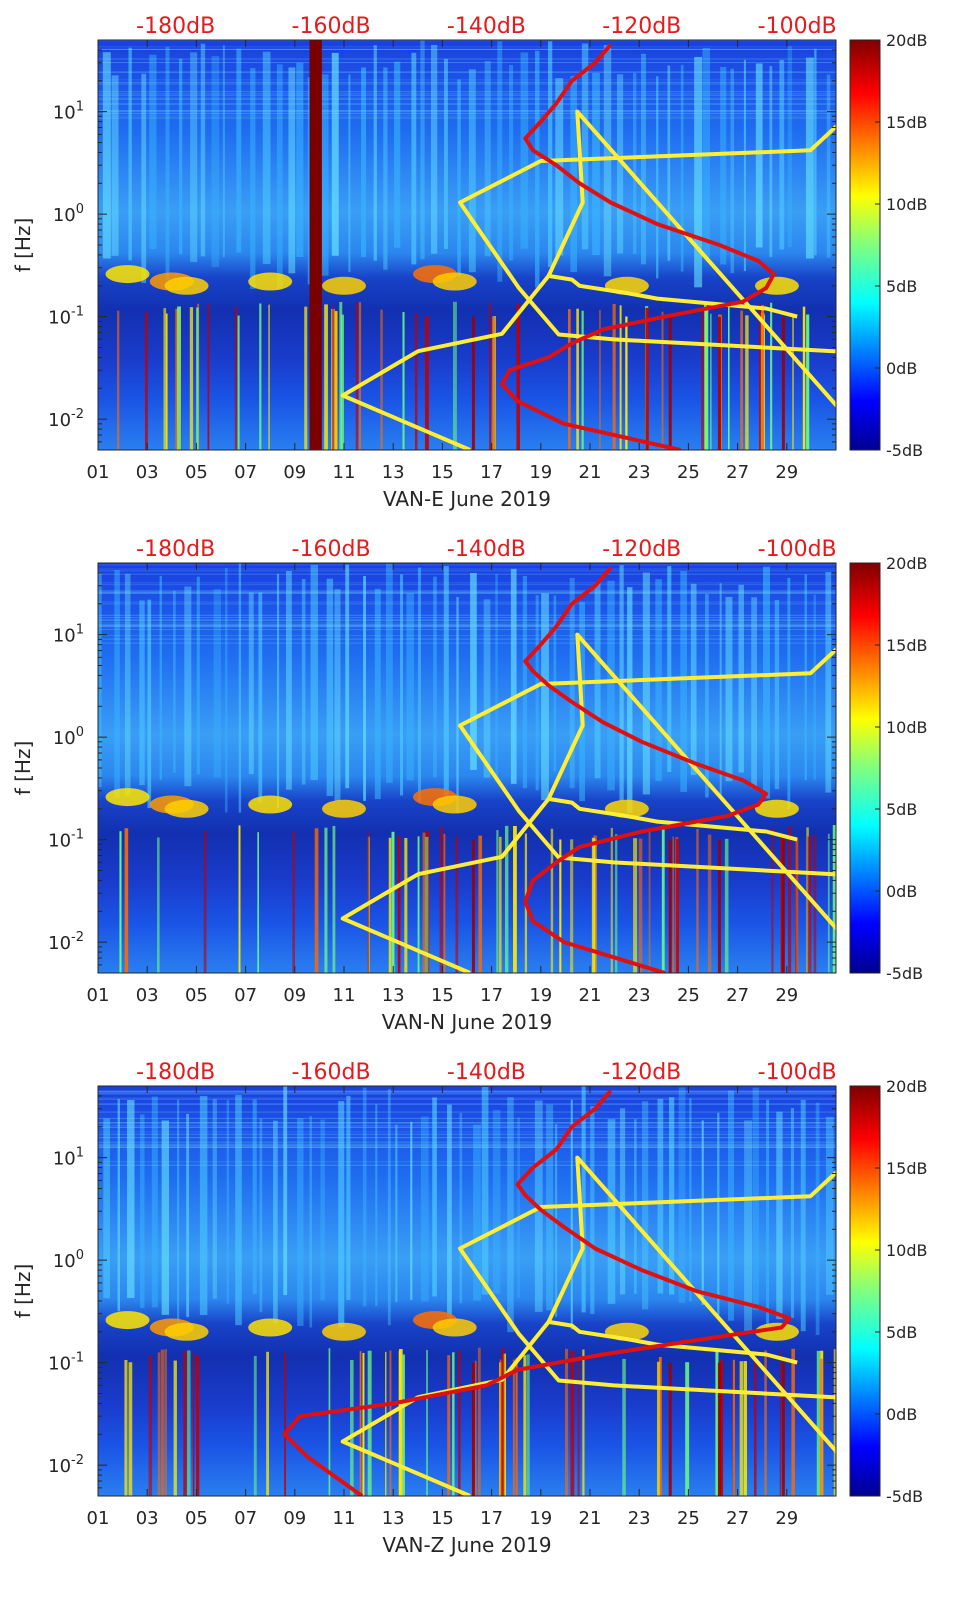 The height and width of the screenshot is (1599, 962). I want to click on top-db-label: -160dB, so click(331, 549).